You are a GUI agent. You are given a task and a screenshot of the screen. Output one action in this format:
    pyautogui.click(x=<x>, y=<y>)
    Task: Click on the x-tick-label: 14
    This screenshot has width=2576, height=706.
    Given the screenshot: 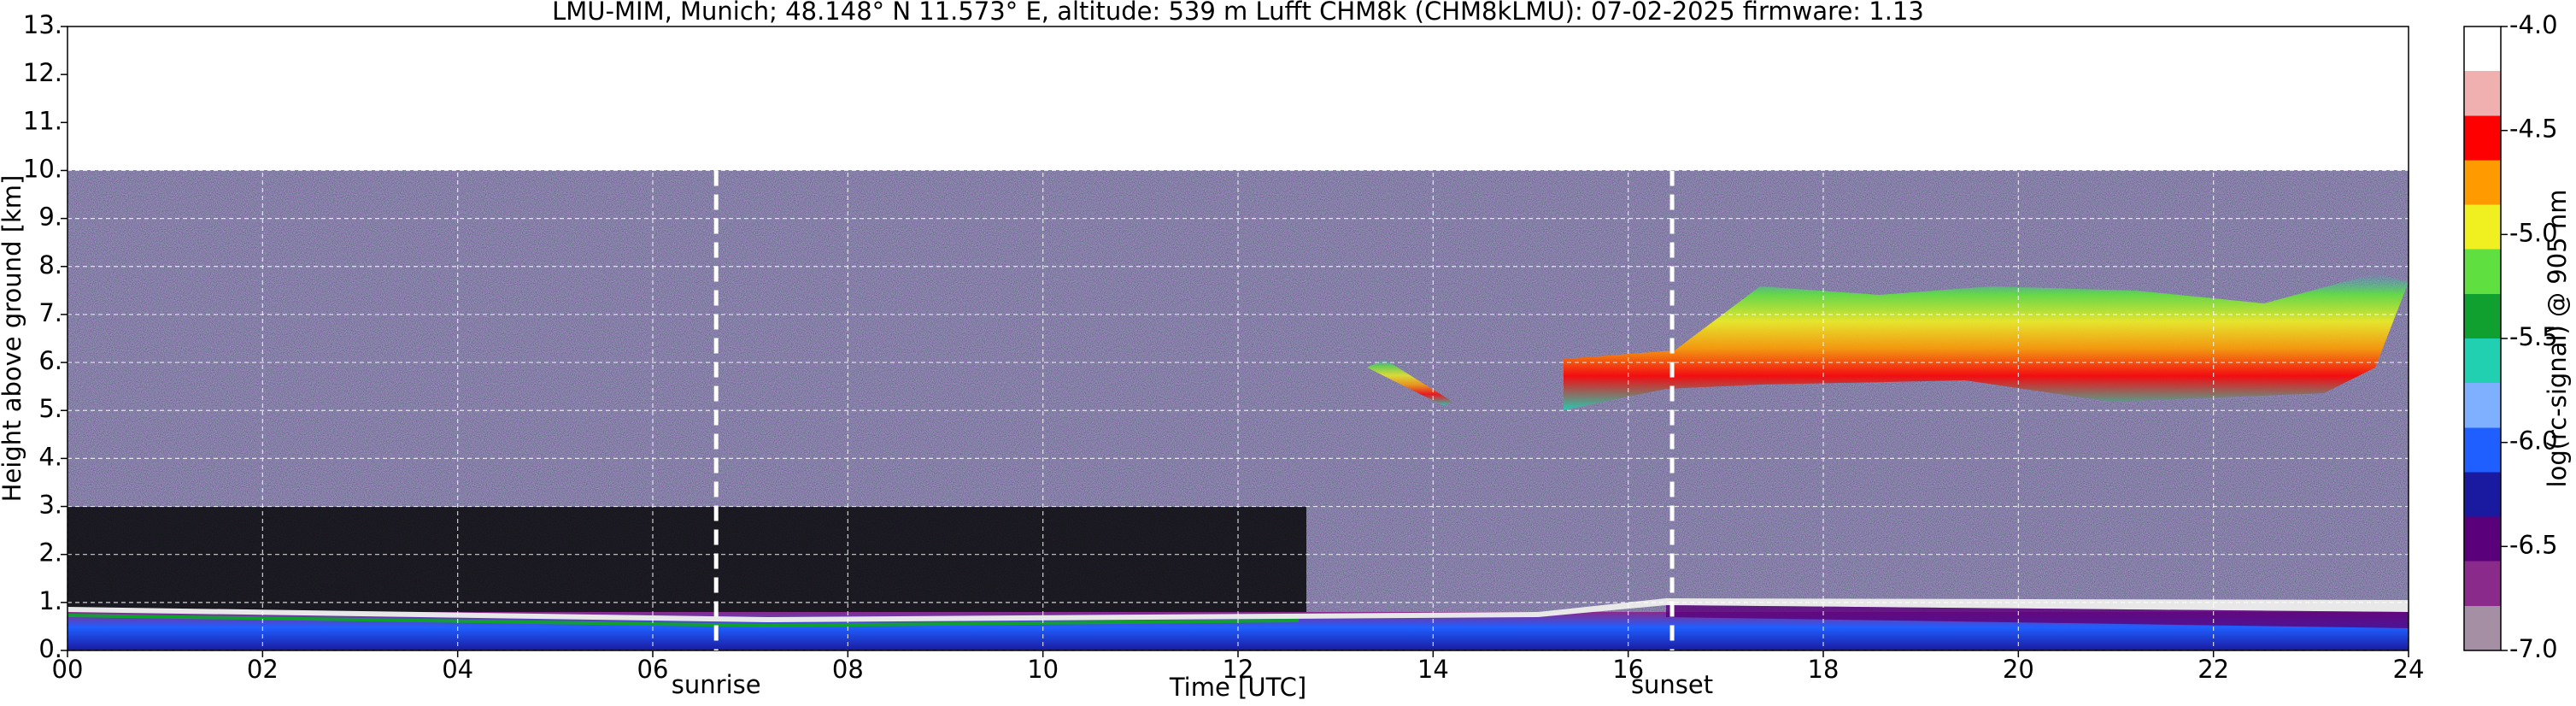 What is the action you would take?
    pyautogui.click(x=1433, y=669)
    